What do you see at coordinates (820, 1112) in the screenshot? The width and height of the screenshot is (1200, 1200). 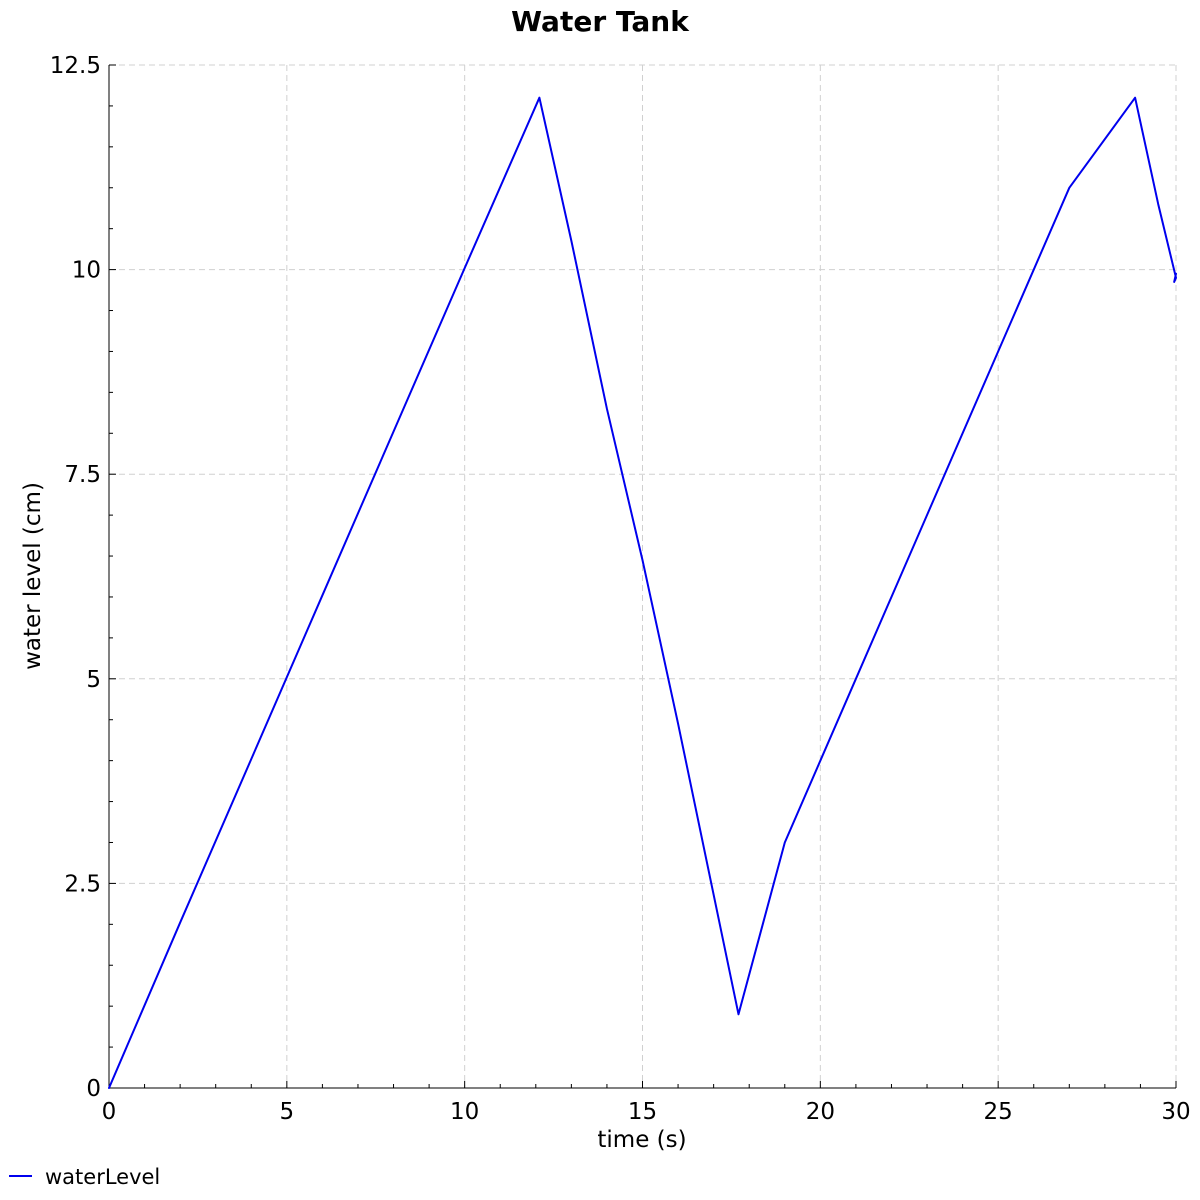 I see `x-tick-label: 20` at bounding box center [820, 1112].